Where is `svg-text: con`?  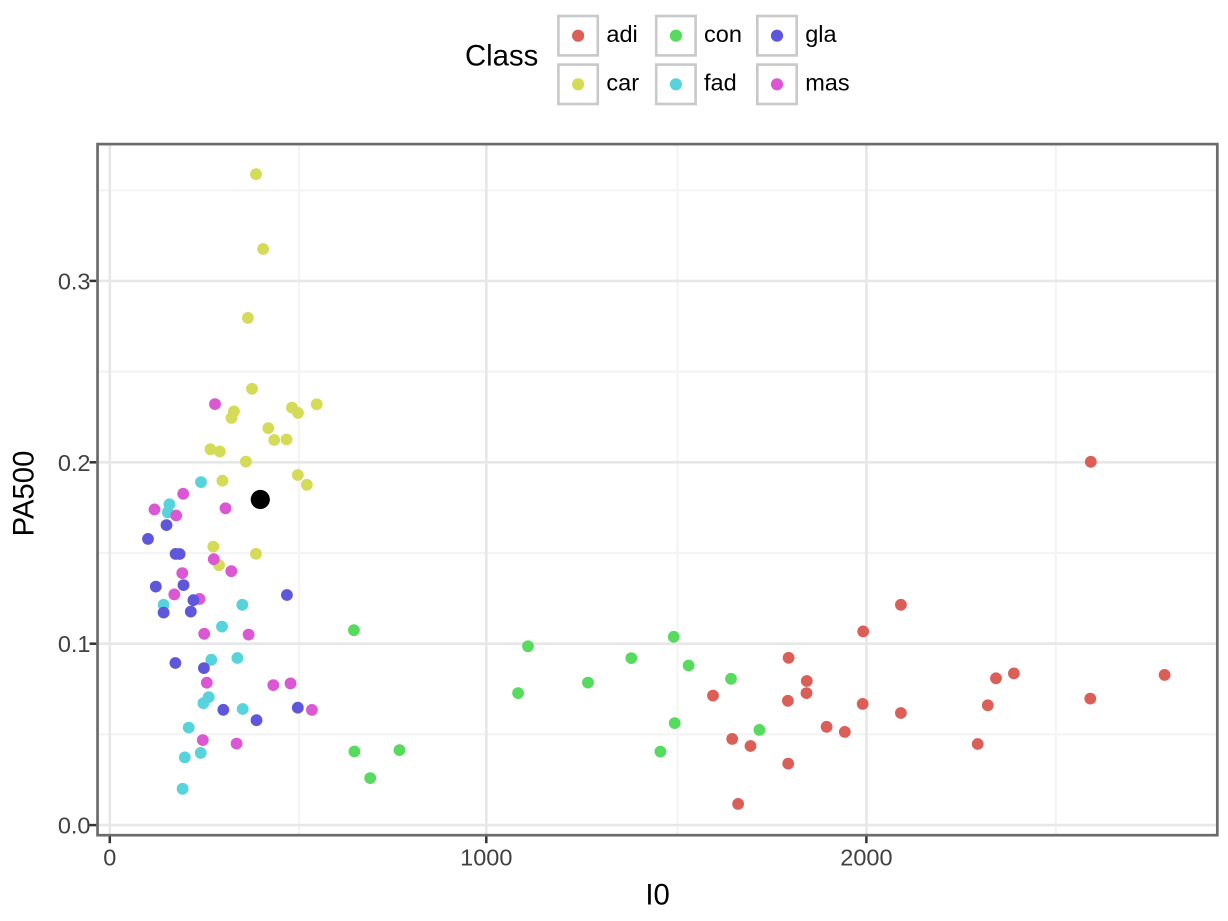 svg-text: con is located at coordinates (723, 34).